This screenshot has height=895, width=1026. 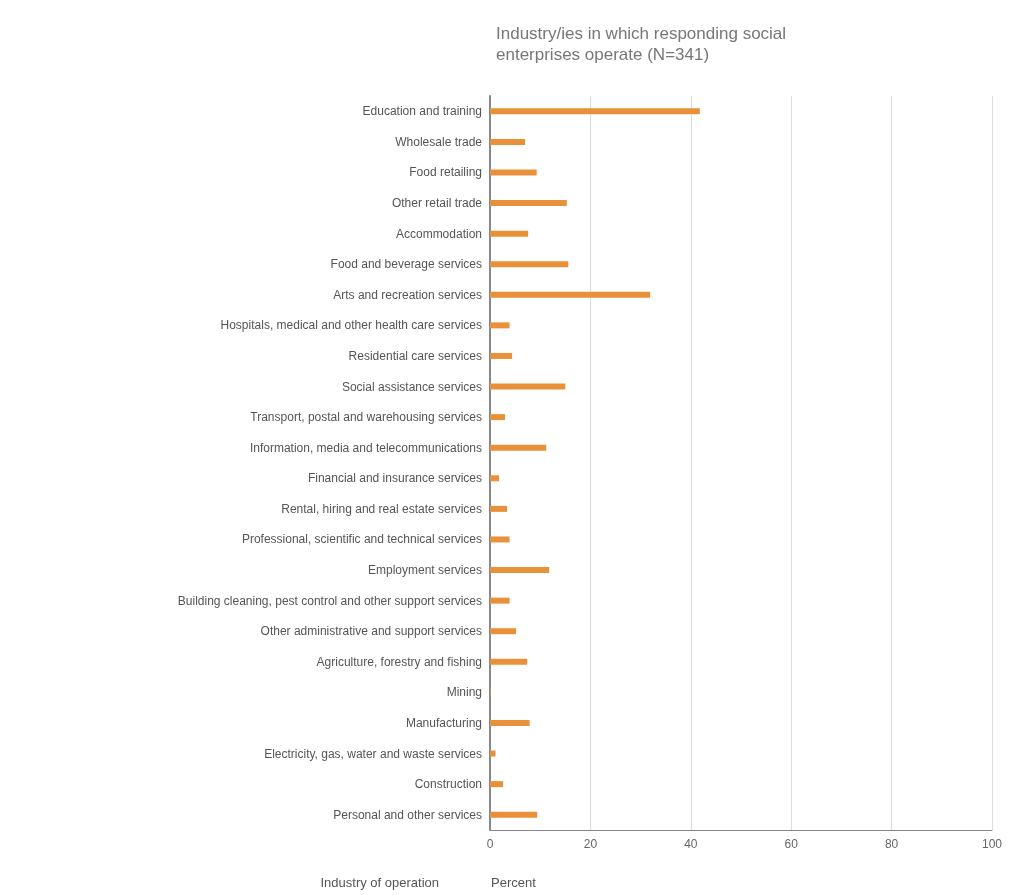 What do you see at coordinates (411, 386) in the screenshot?
I see `y-tick-label: Social assistance services` at bounding box center [411, 386].